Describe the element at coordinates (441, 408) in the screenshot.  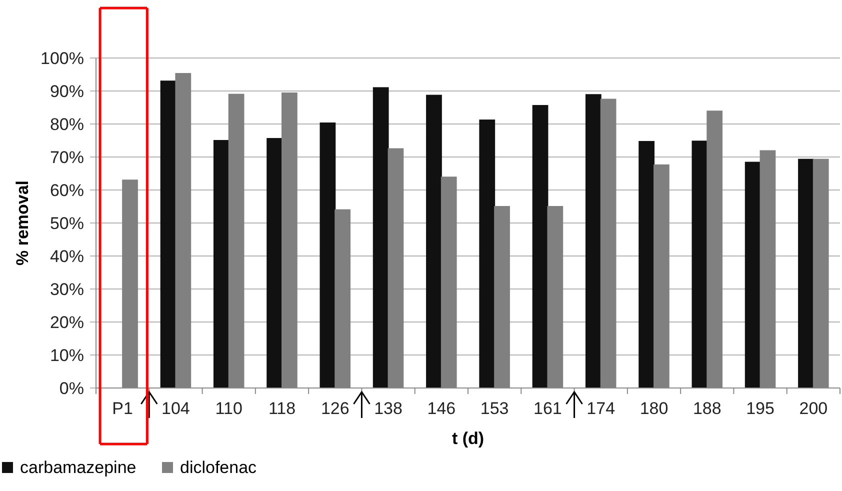
I see `x-tick-label: 146` at that location.